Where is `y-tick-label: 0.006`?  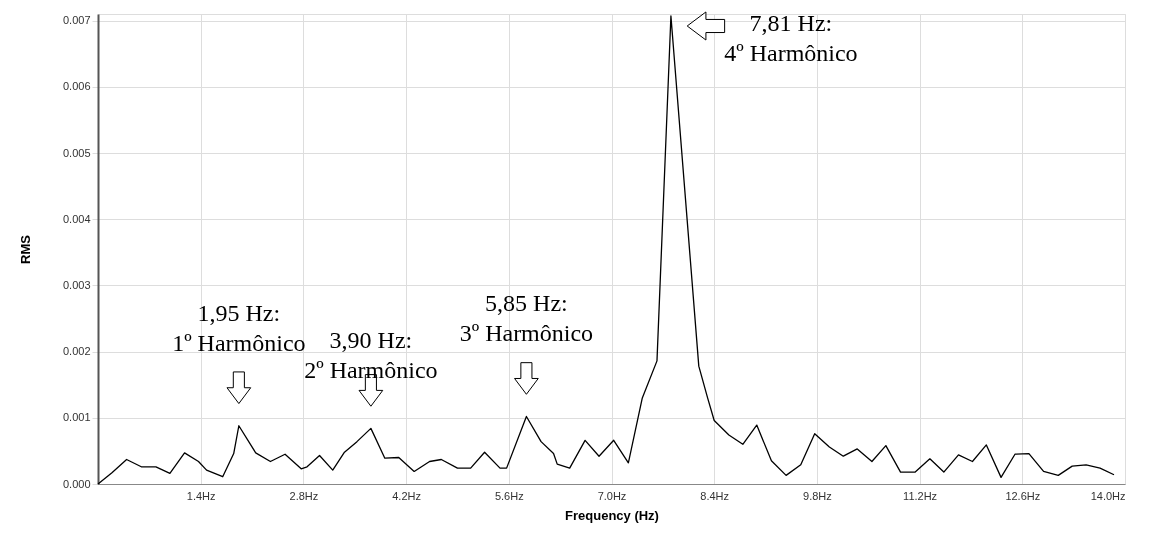
y-tick-label: 0.006 is located at coordinates (76, 86).